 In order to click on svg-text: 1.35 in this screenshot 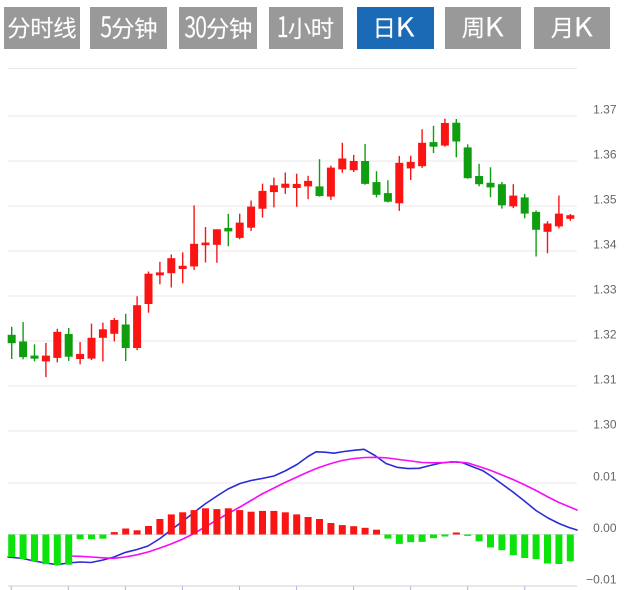, I will do `click(605, 200)`.